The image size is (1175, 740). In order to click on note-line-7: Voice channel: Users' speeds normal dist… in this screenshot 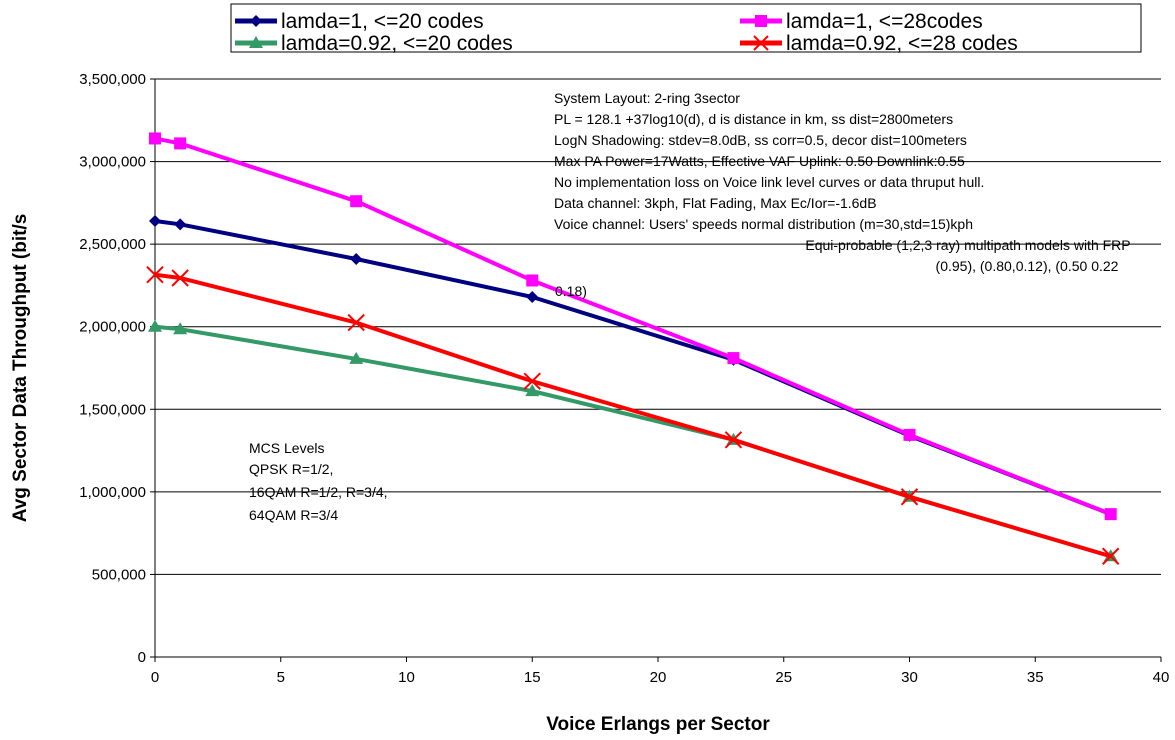, I will do `click(763, 224)`.